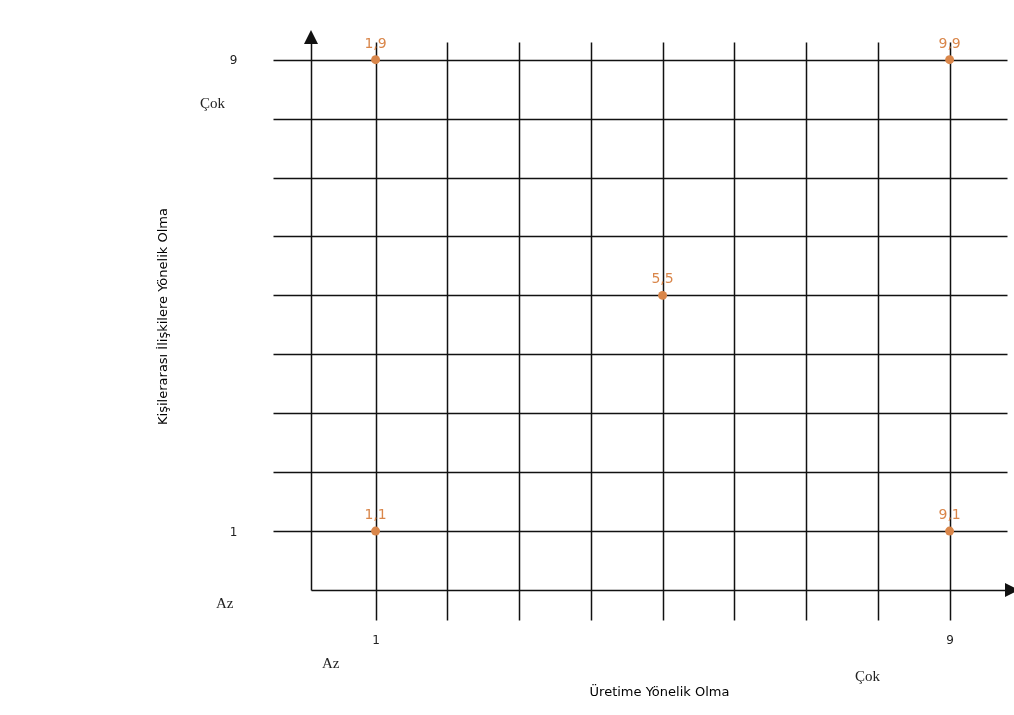 This screenshot has height=715, width=1014. I want to click on x-axis-title: Üretime Yönelik Olma, so click(659, 690).